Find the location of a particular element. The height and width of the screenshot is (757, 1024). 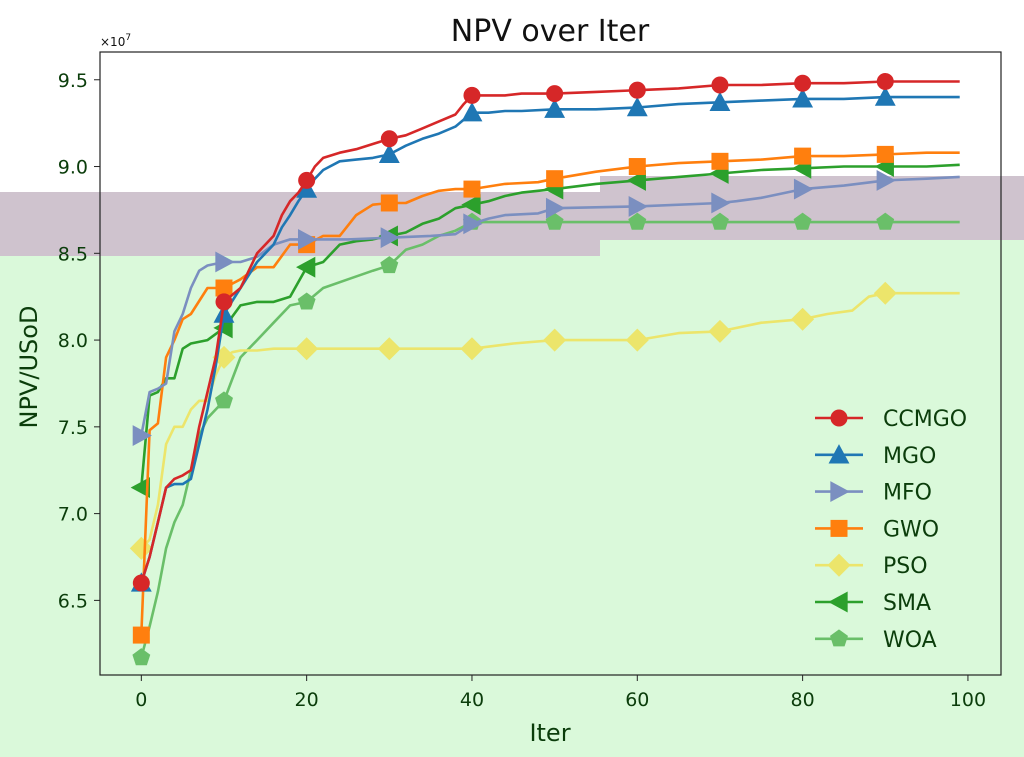

y-tick-label: 6.5 is located at coordinates (73, 601).